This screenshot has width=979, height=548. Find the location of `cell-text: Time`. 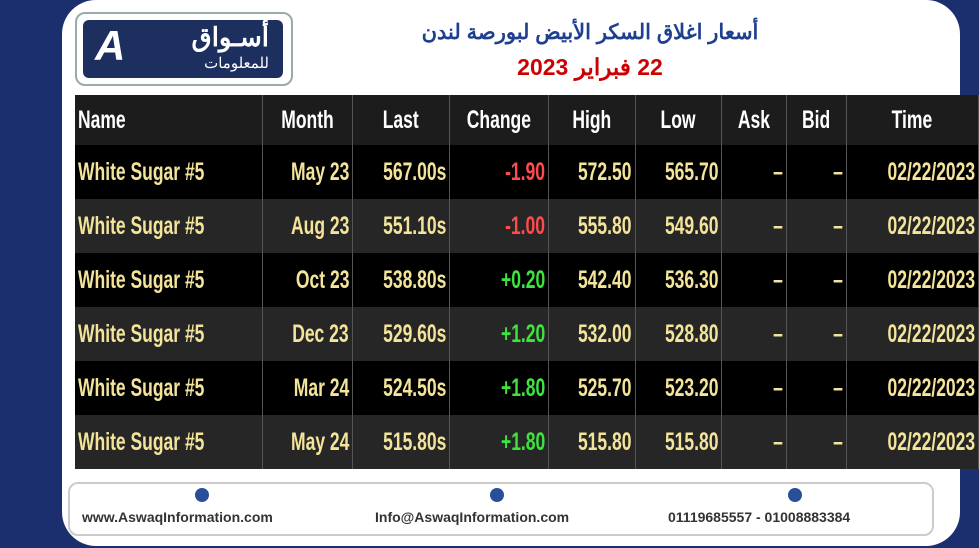

cell-text: Time is located at coordinates (912, 119).